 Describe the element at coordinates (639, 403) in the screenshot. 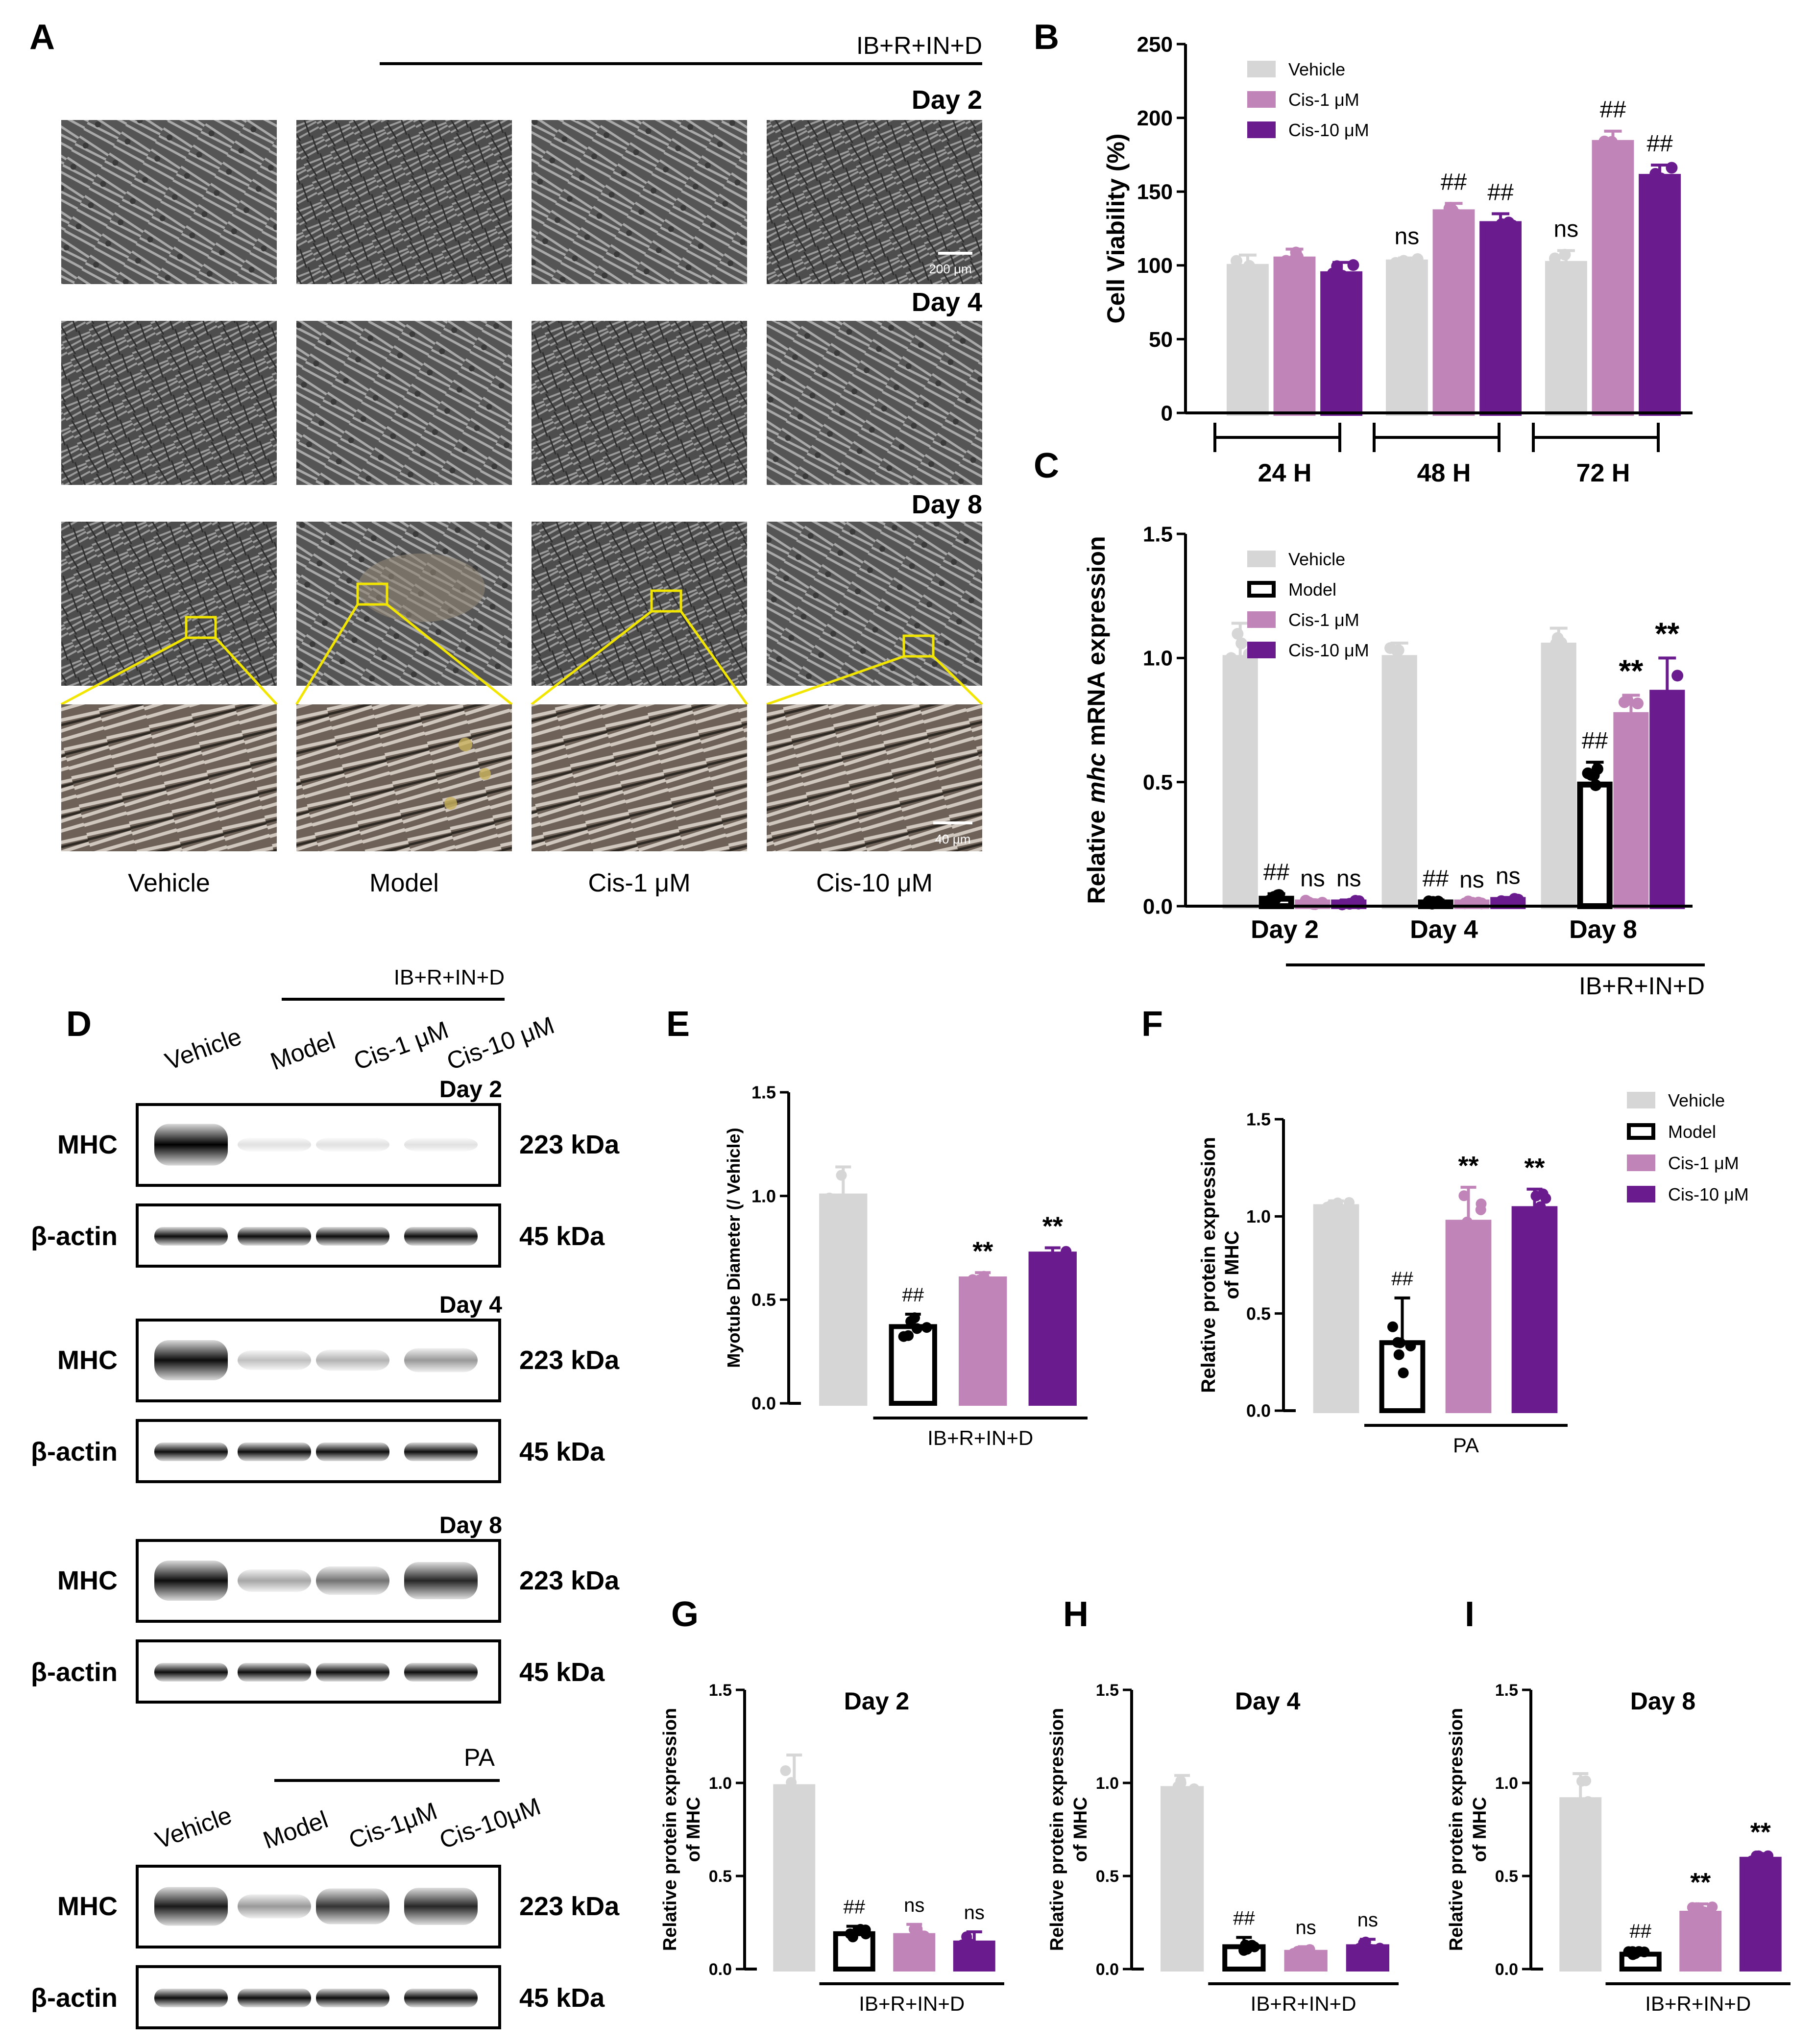

I see `micrograph-cis1-day4` at that location.